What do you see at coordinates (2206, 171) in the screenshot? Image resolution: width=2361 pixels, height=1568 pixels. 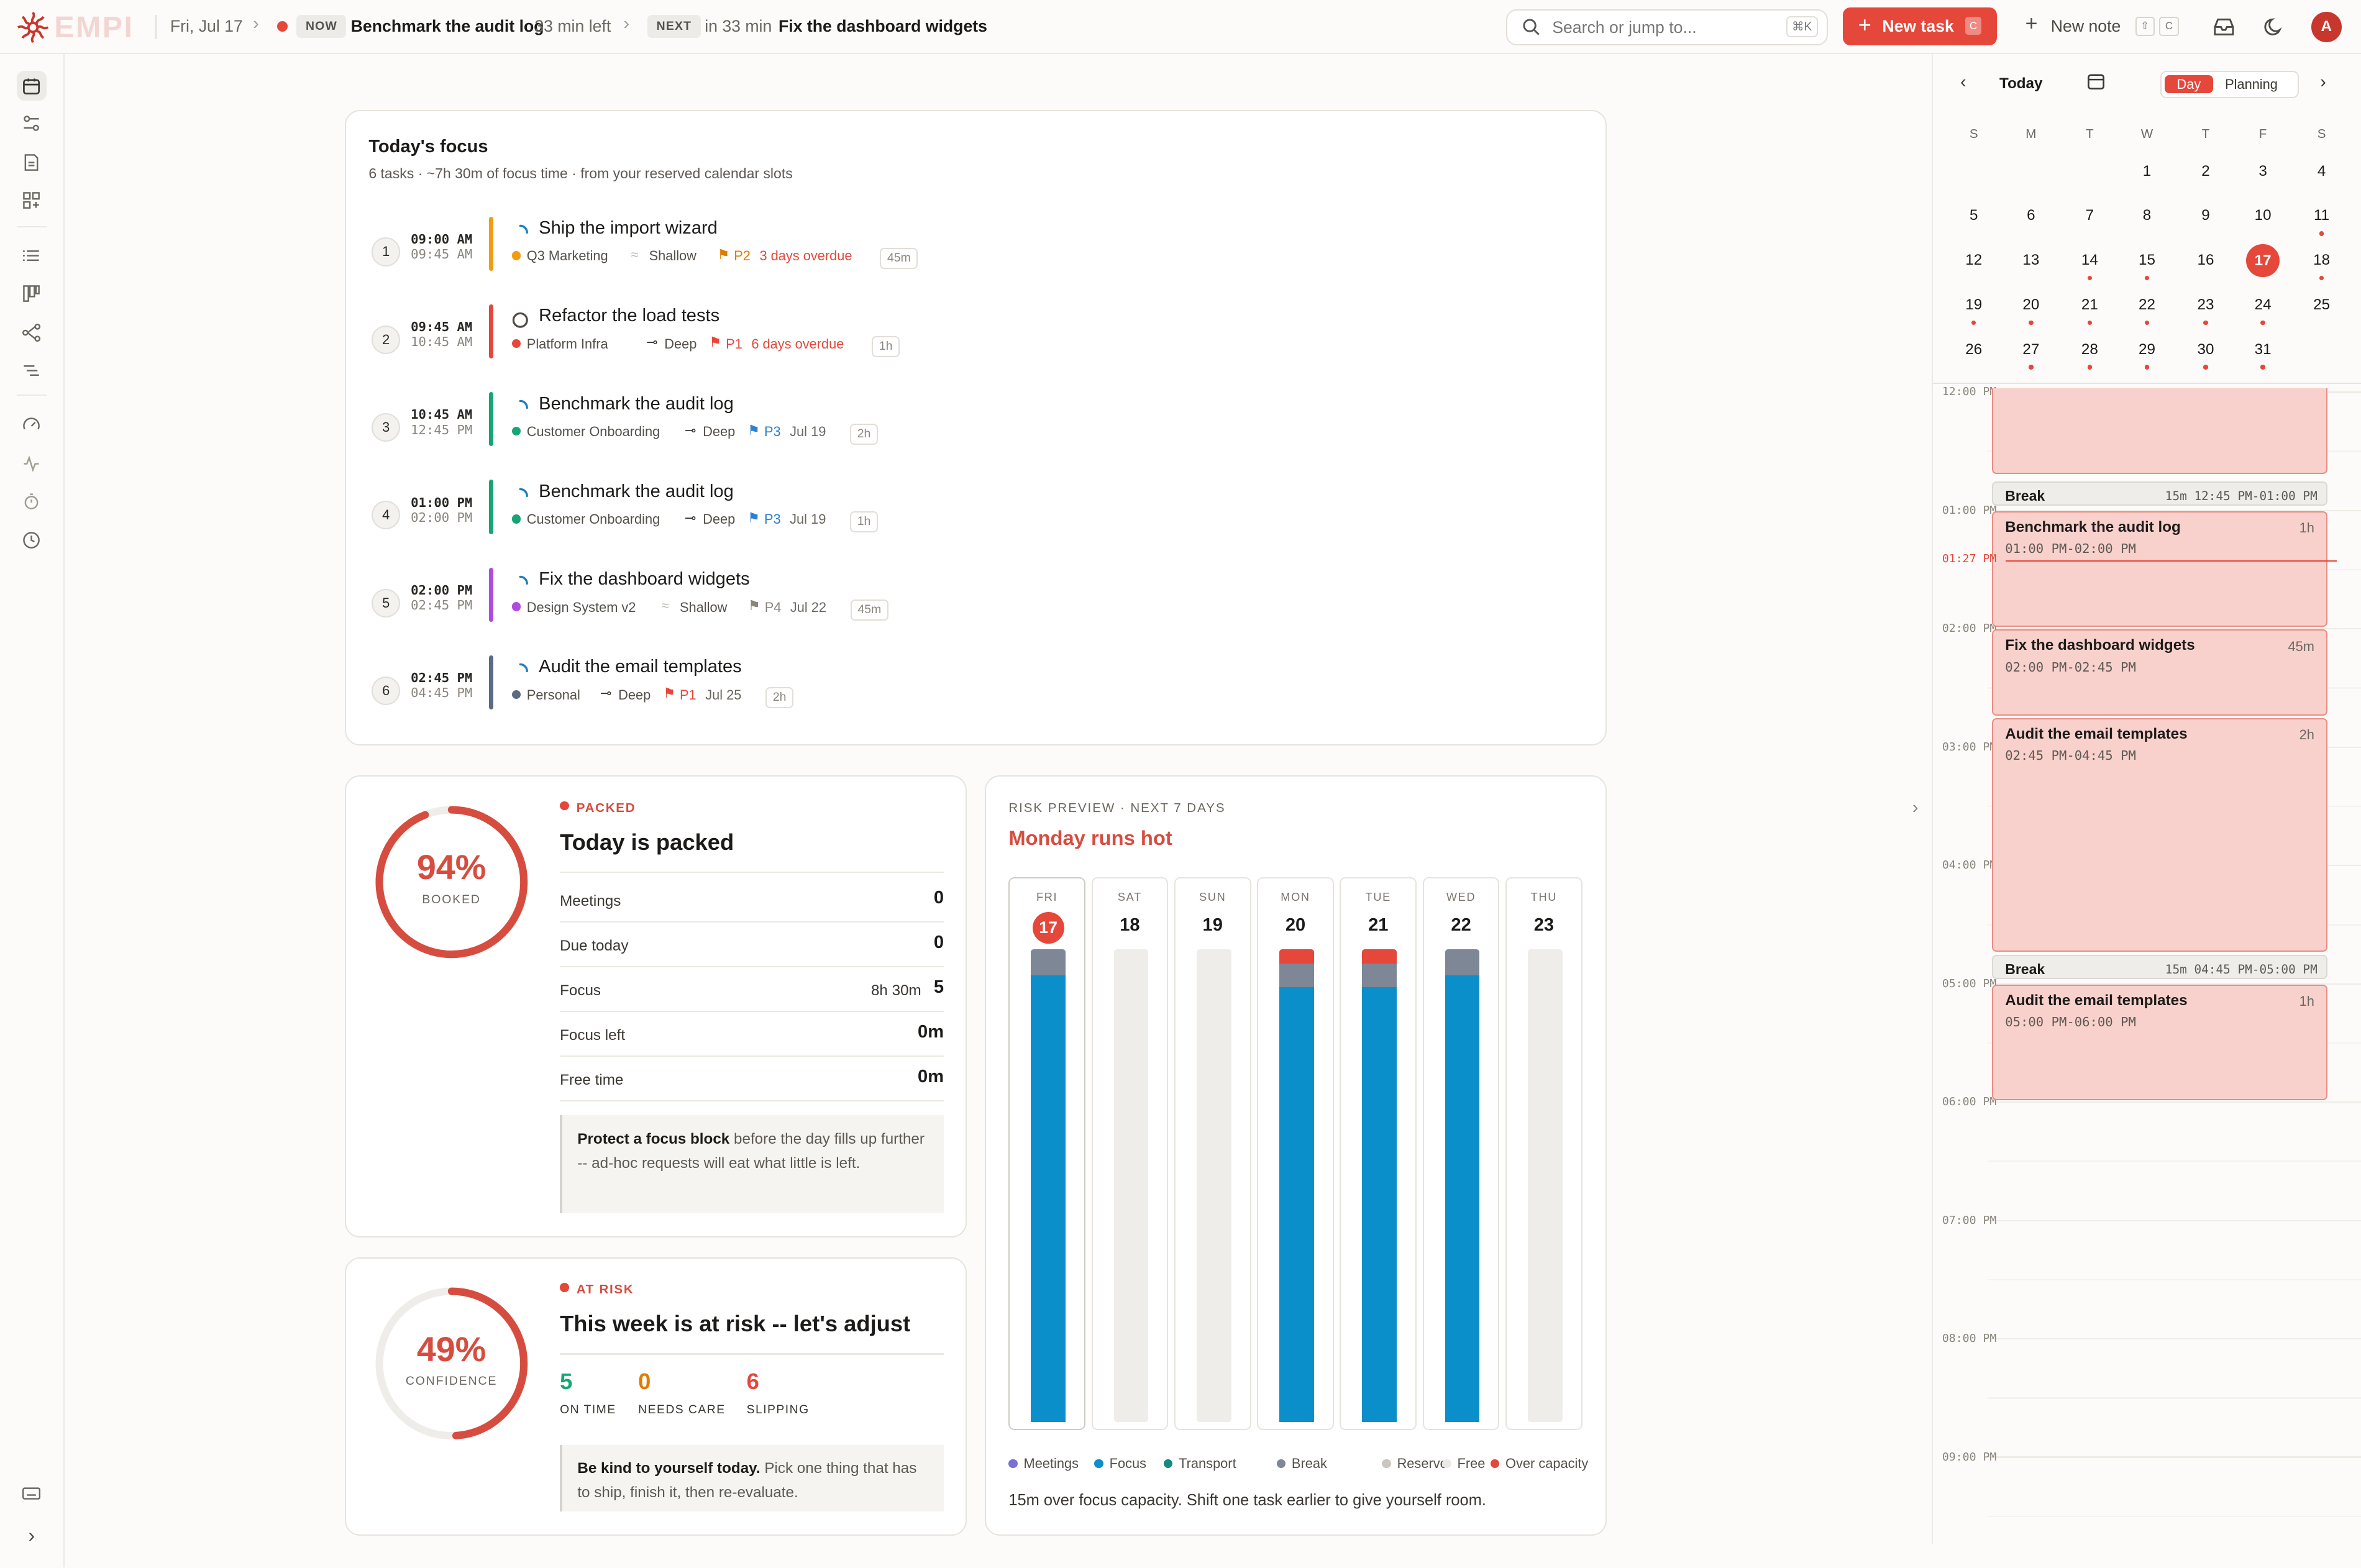 I see `calendar-day: 2` at bounding box center [2206, 171].